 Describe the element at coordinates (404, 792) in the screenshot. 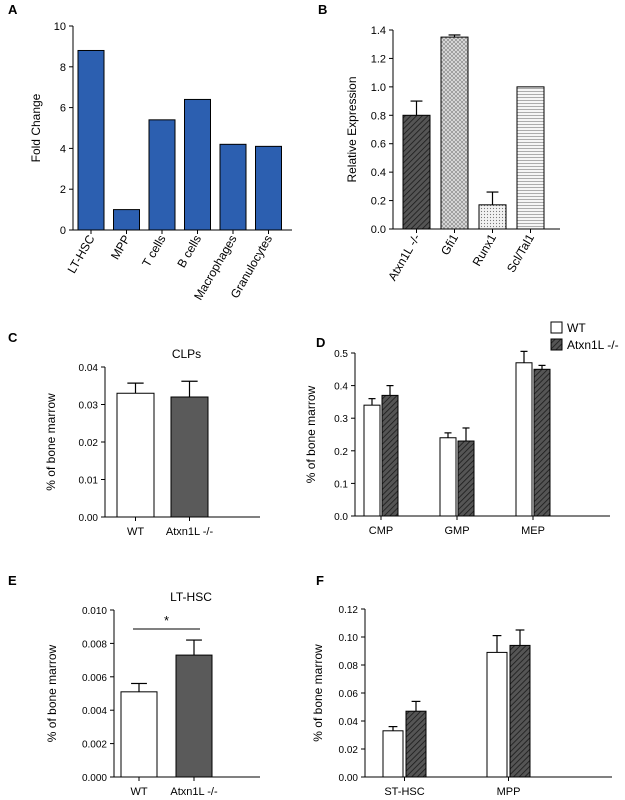

I see `x-tick-label: ST-HSC` at that location.